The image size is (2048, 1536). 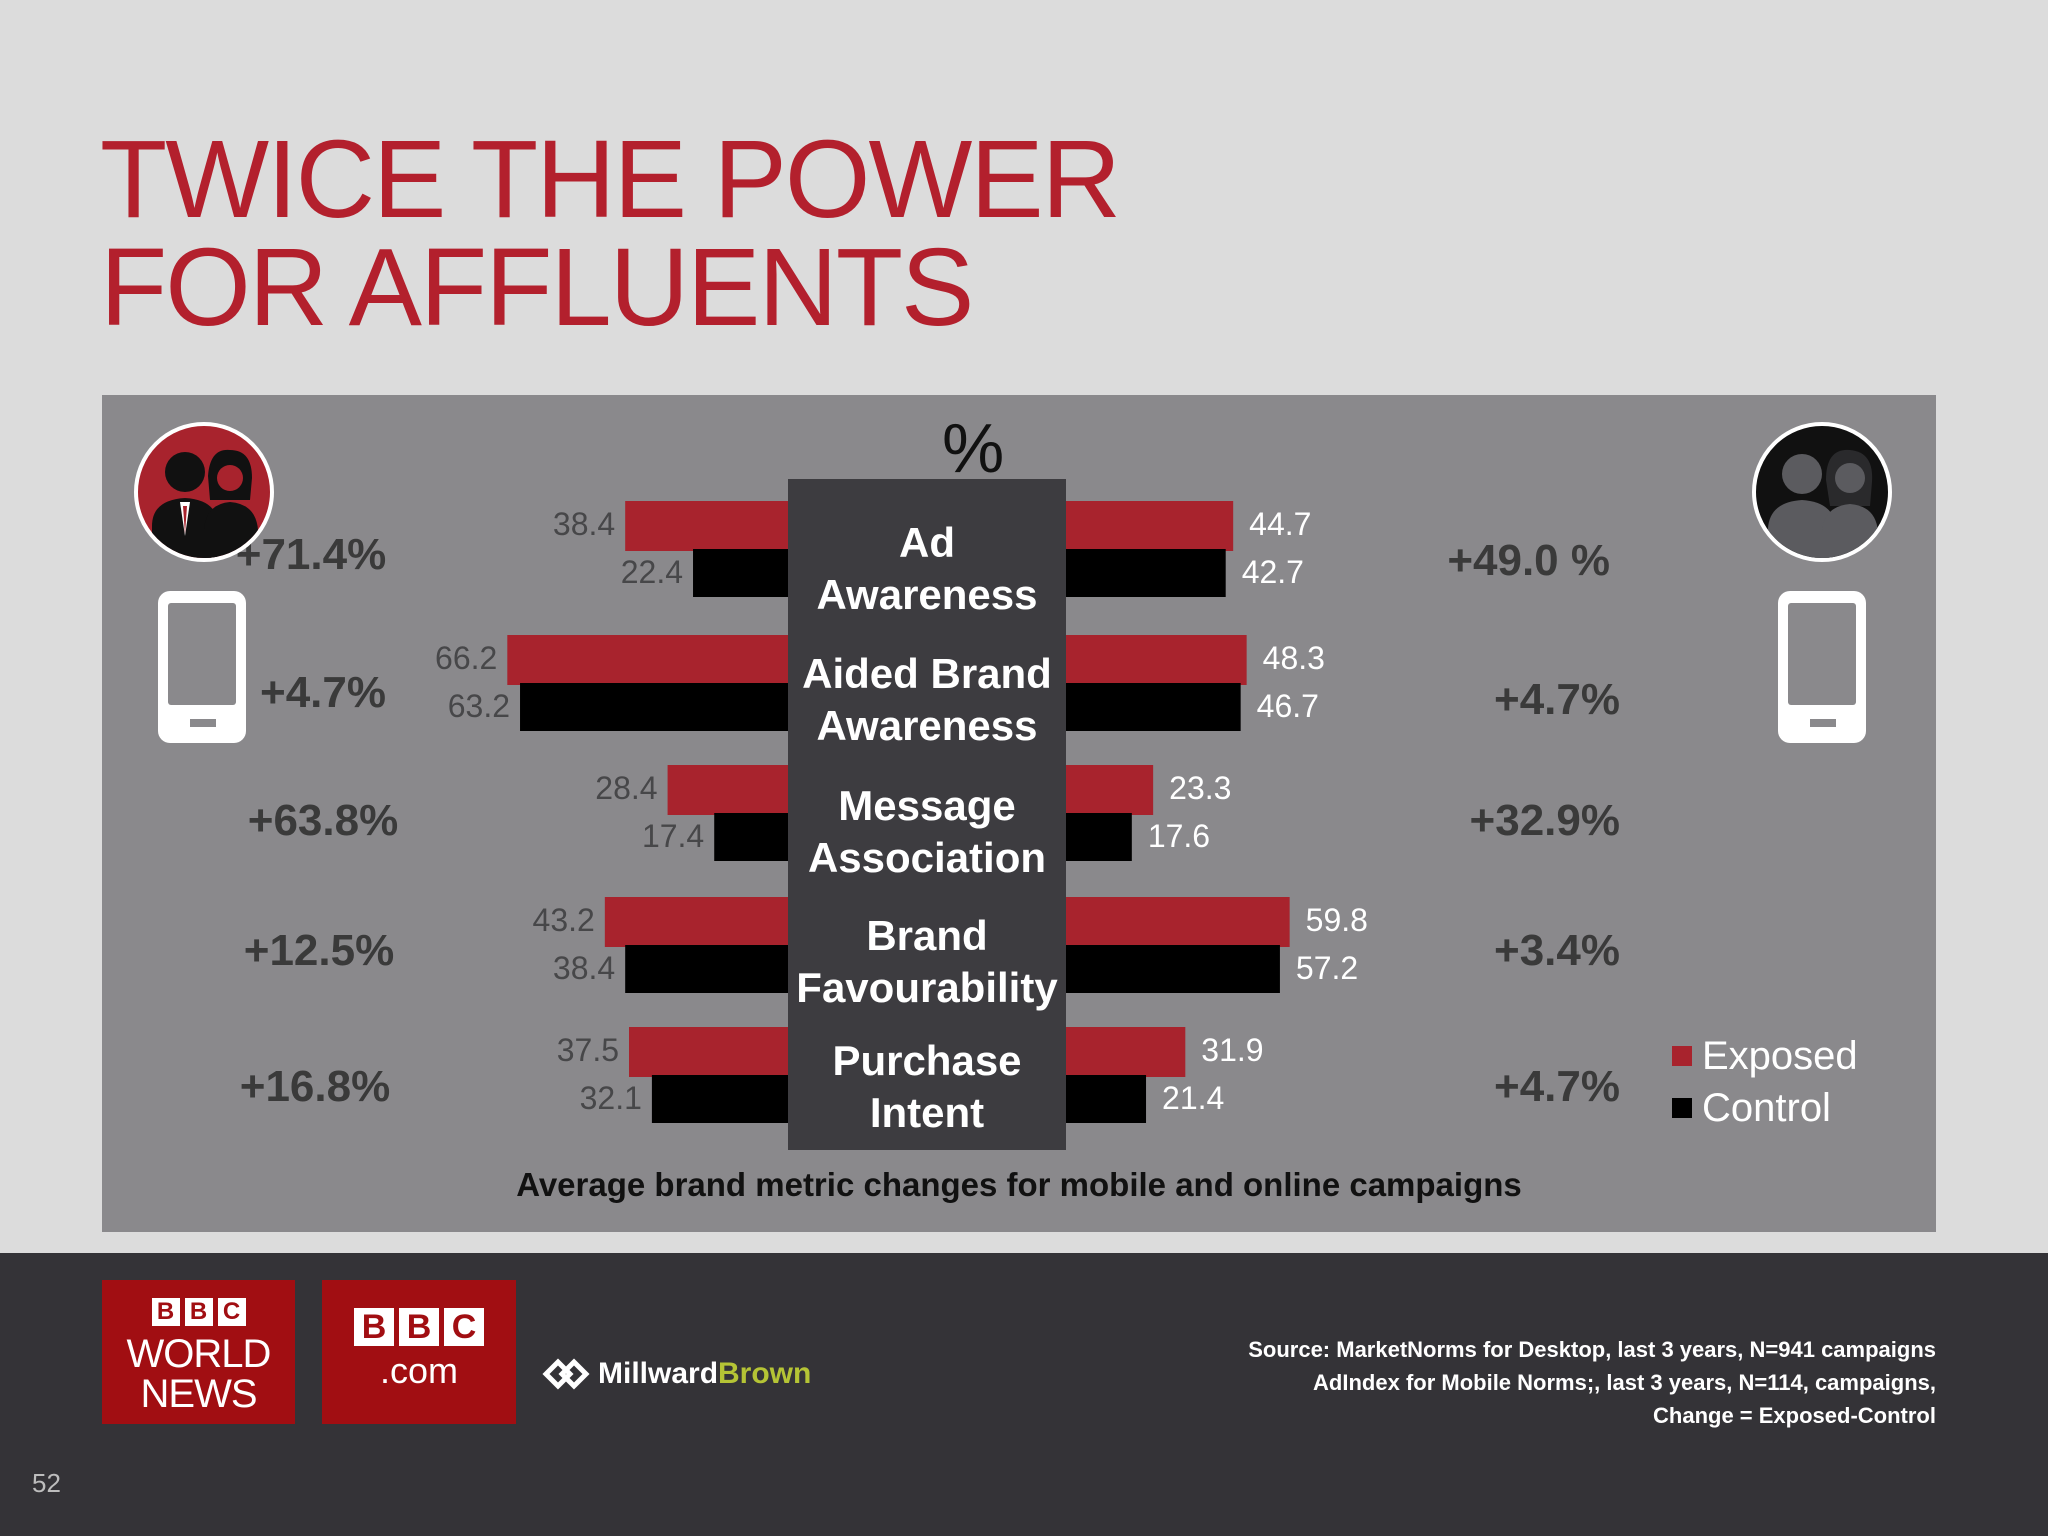 I want to click on right-data-label-control: 46.7, so click(x=1288, y=706).